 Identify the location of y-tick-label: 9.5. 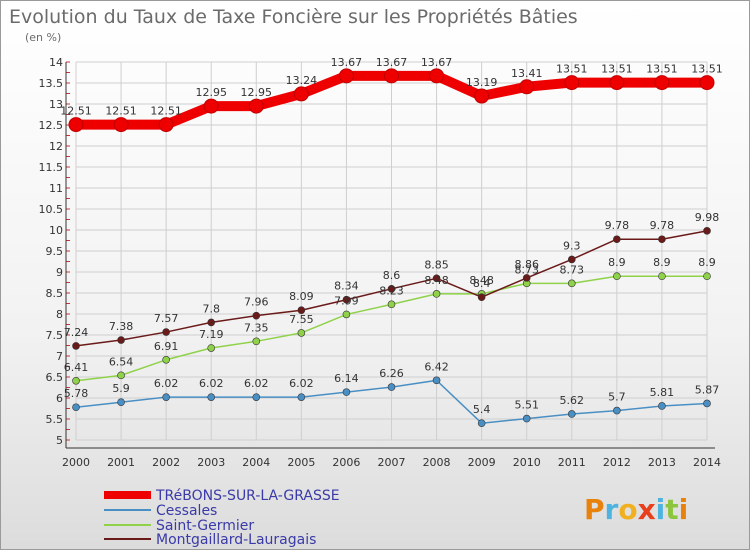
(55, 251).